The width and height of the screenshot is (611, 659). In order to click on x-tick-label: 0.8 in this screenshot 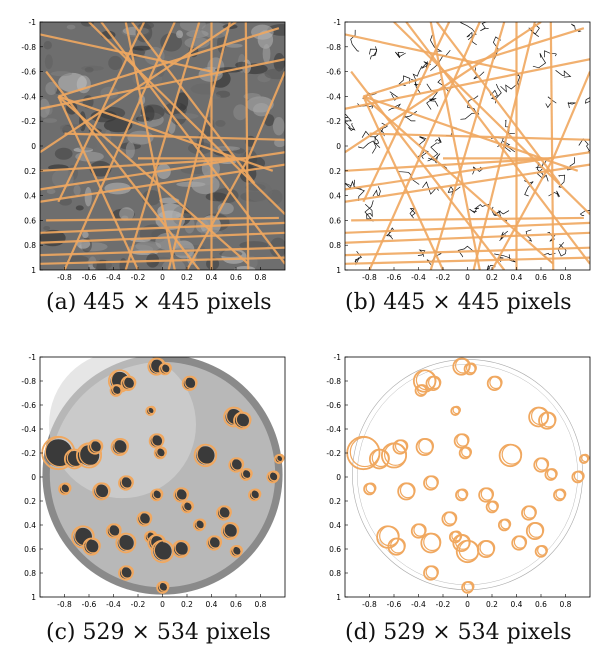, I will do `click(566, 277)`.